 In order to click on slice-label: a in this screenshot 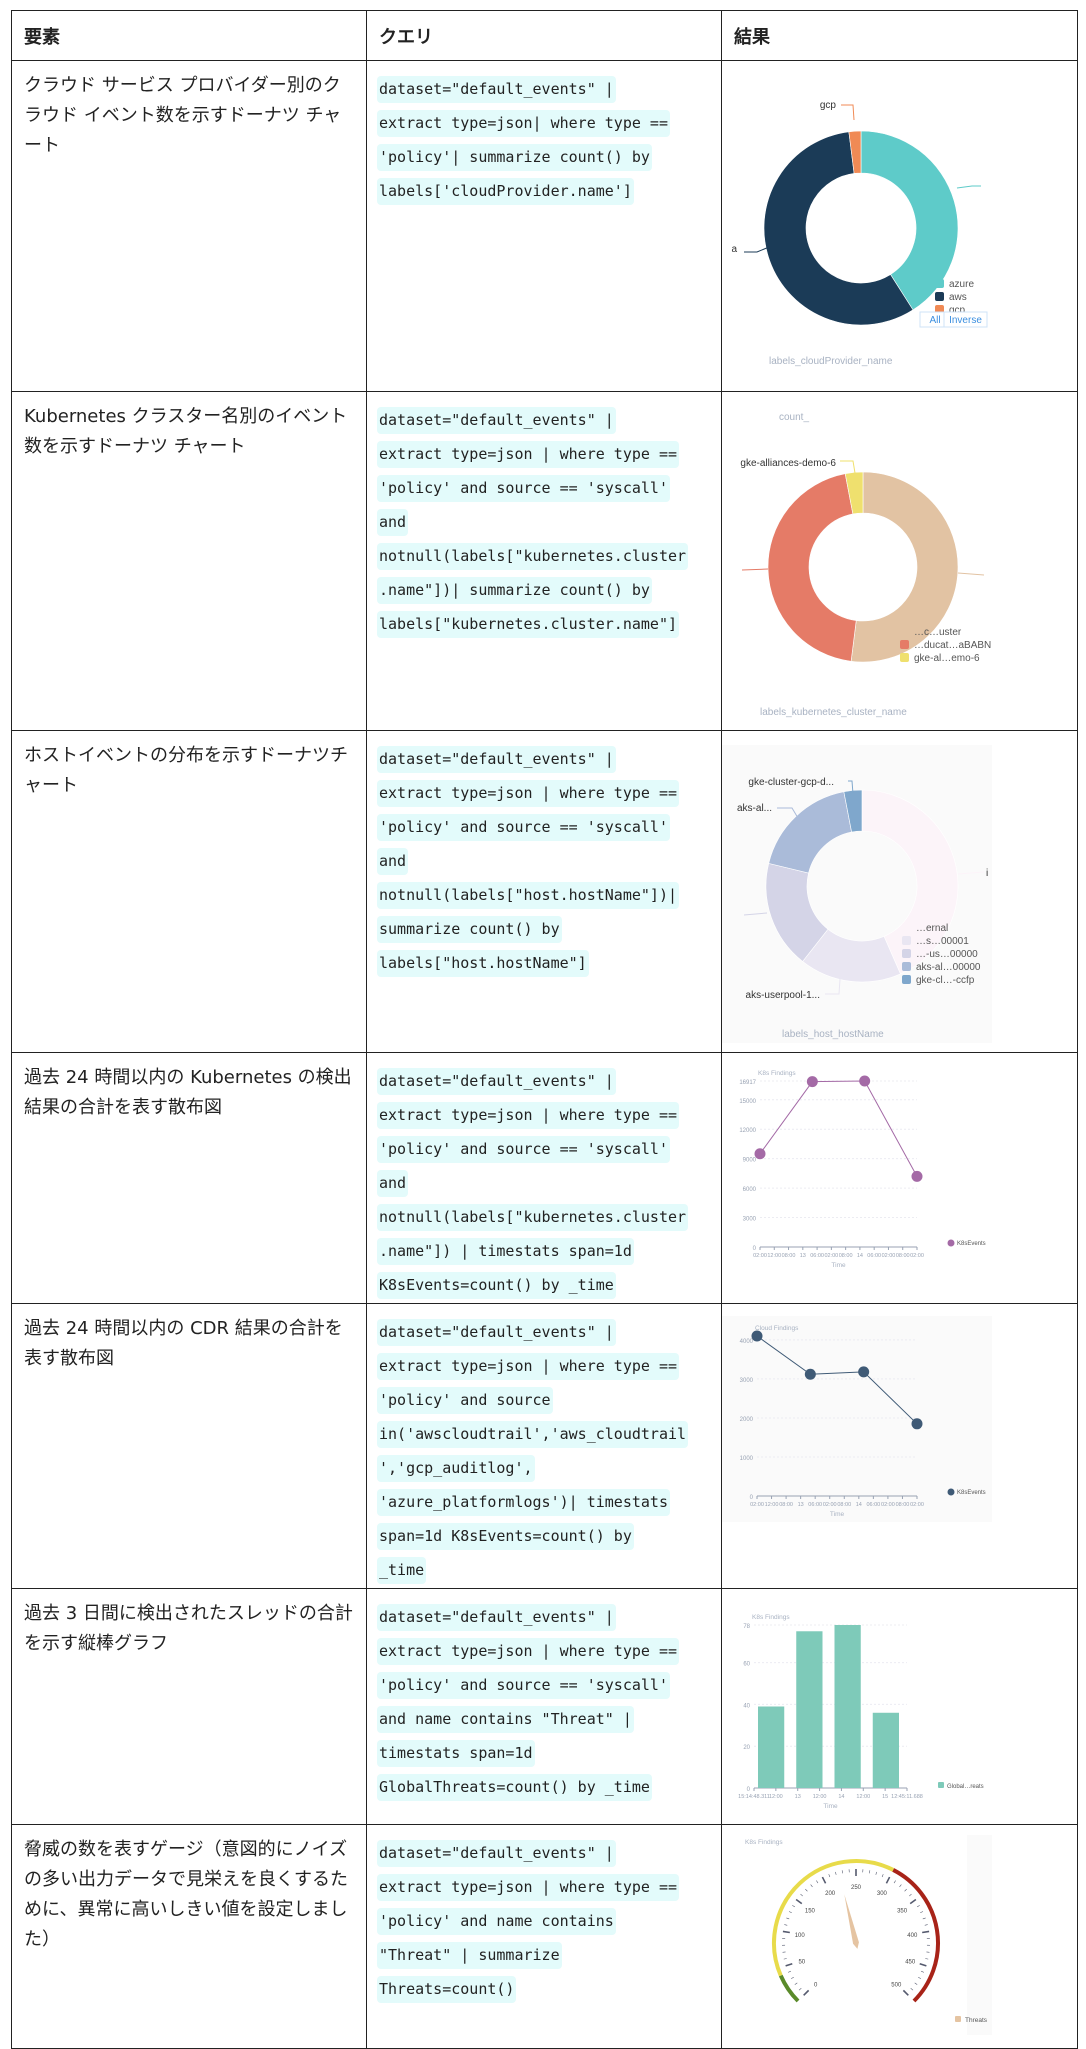, I will do `click(734, 249)`.